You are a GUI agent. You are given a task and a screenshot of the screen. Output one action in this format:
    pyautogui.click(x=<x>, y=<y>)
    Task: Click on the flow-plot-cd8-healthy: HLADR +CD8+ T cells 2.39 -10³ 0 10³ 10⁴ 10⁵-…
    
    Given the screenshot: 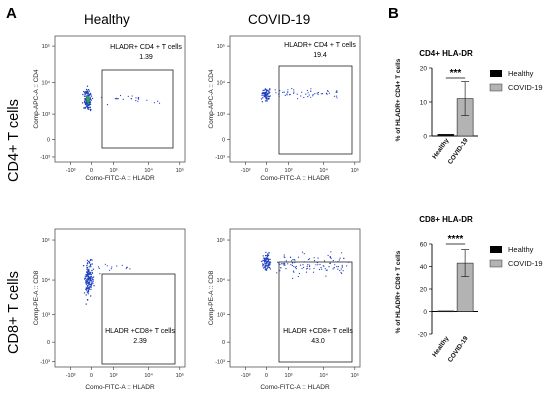 What is the action you would take?
    pyautogui.click(x=109, y=309)
    